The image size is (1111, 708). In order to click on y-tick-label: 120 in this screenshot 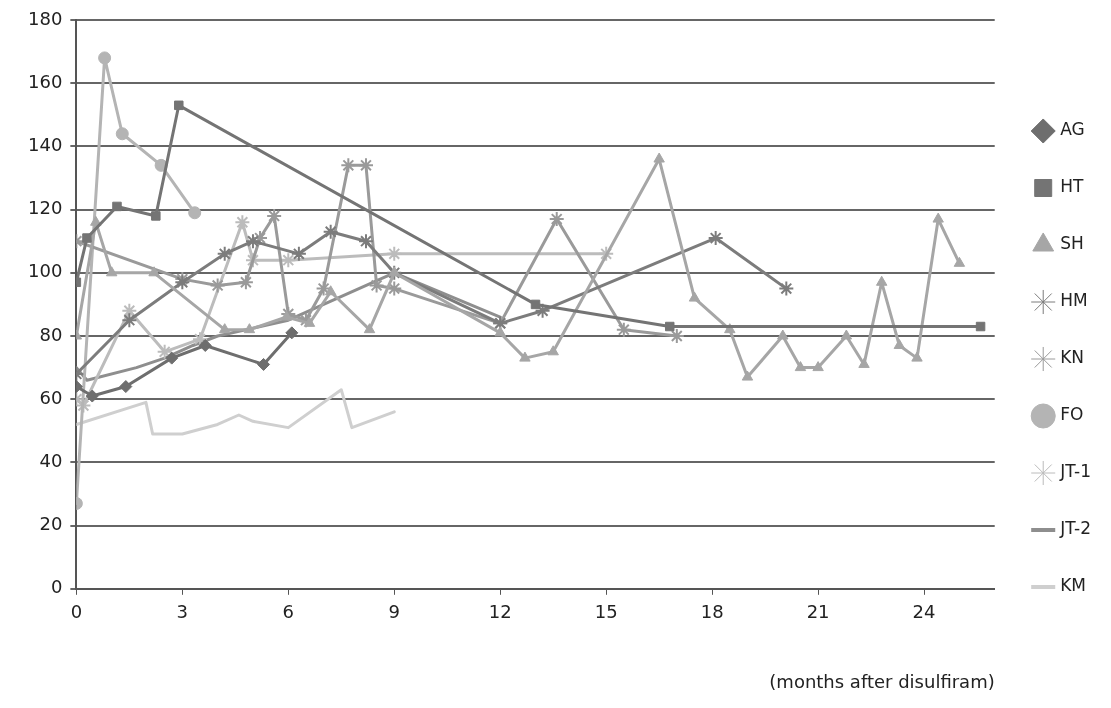, I will do `click(45, 208)`.